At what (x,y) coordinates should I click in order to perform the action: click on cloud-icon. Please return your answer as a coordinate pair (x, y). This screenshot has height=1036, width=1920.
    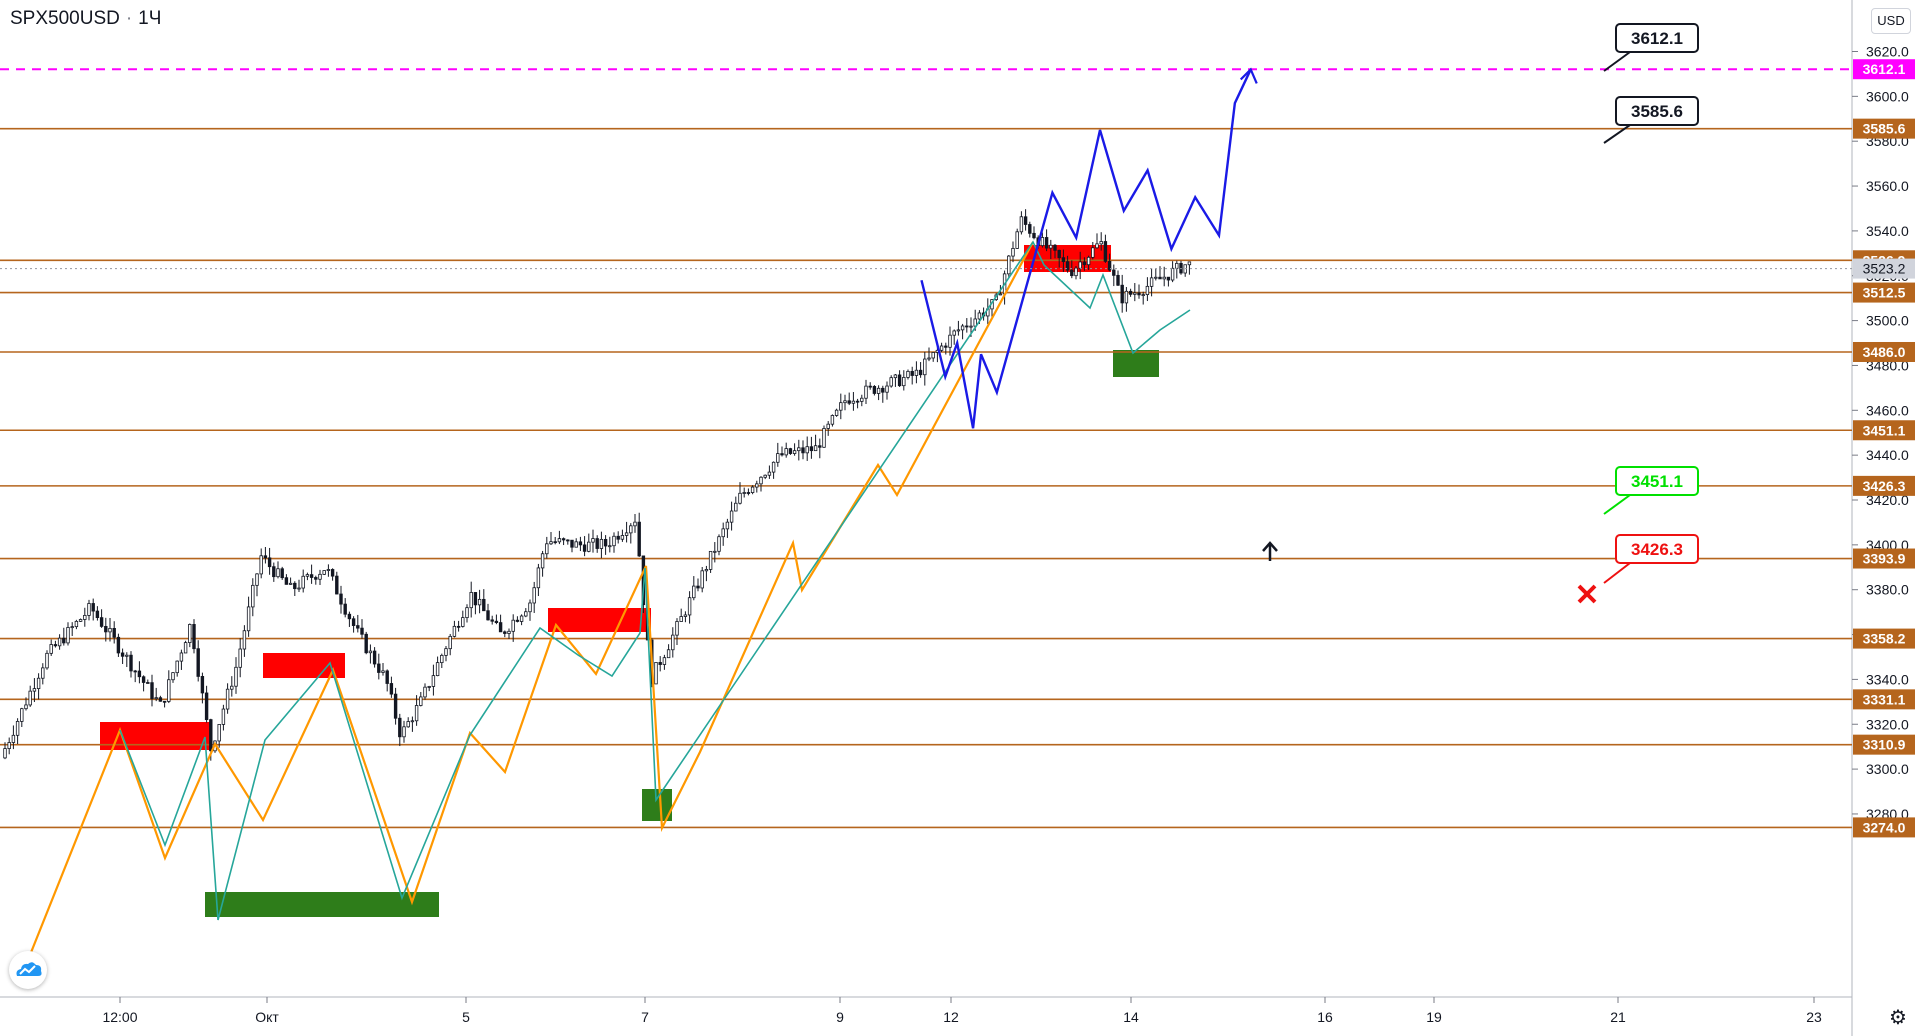
    Looking at the image, I should click on (29, 969).